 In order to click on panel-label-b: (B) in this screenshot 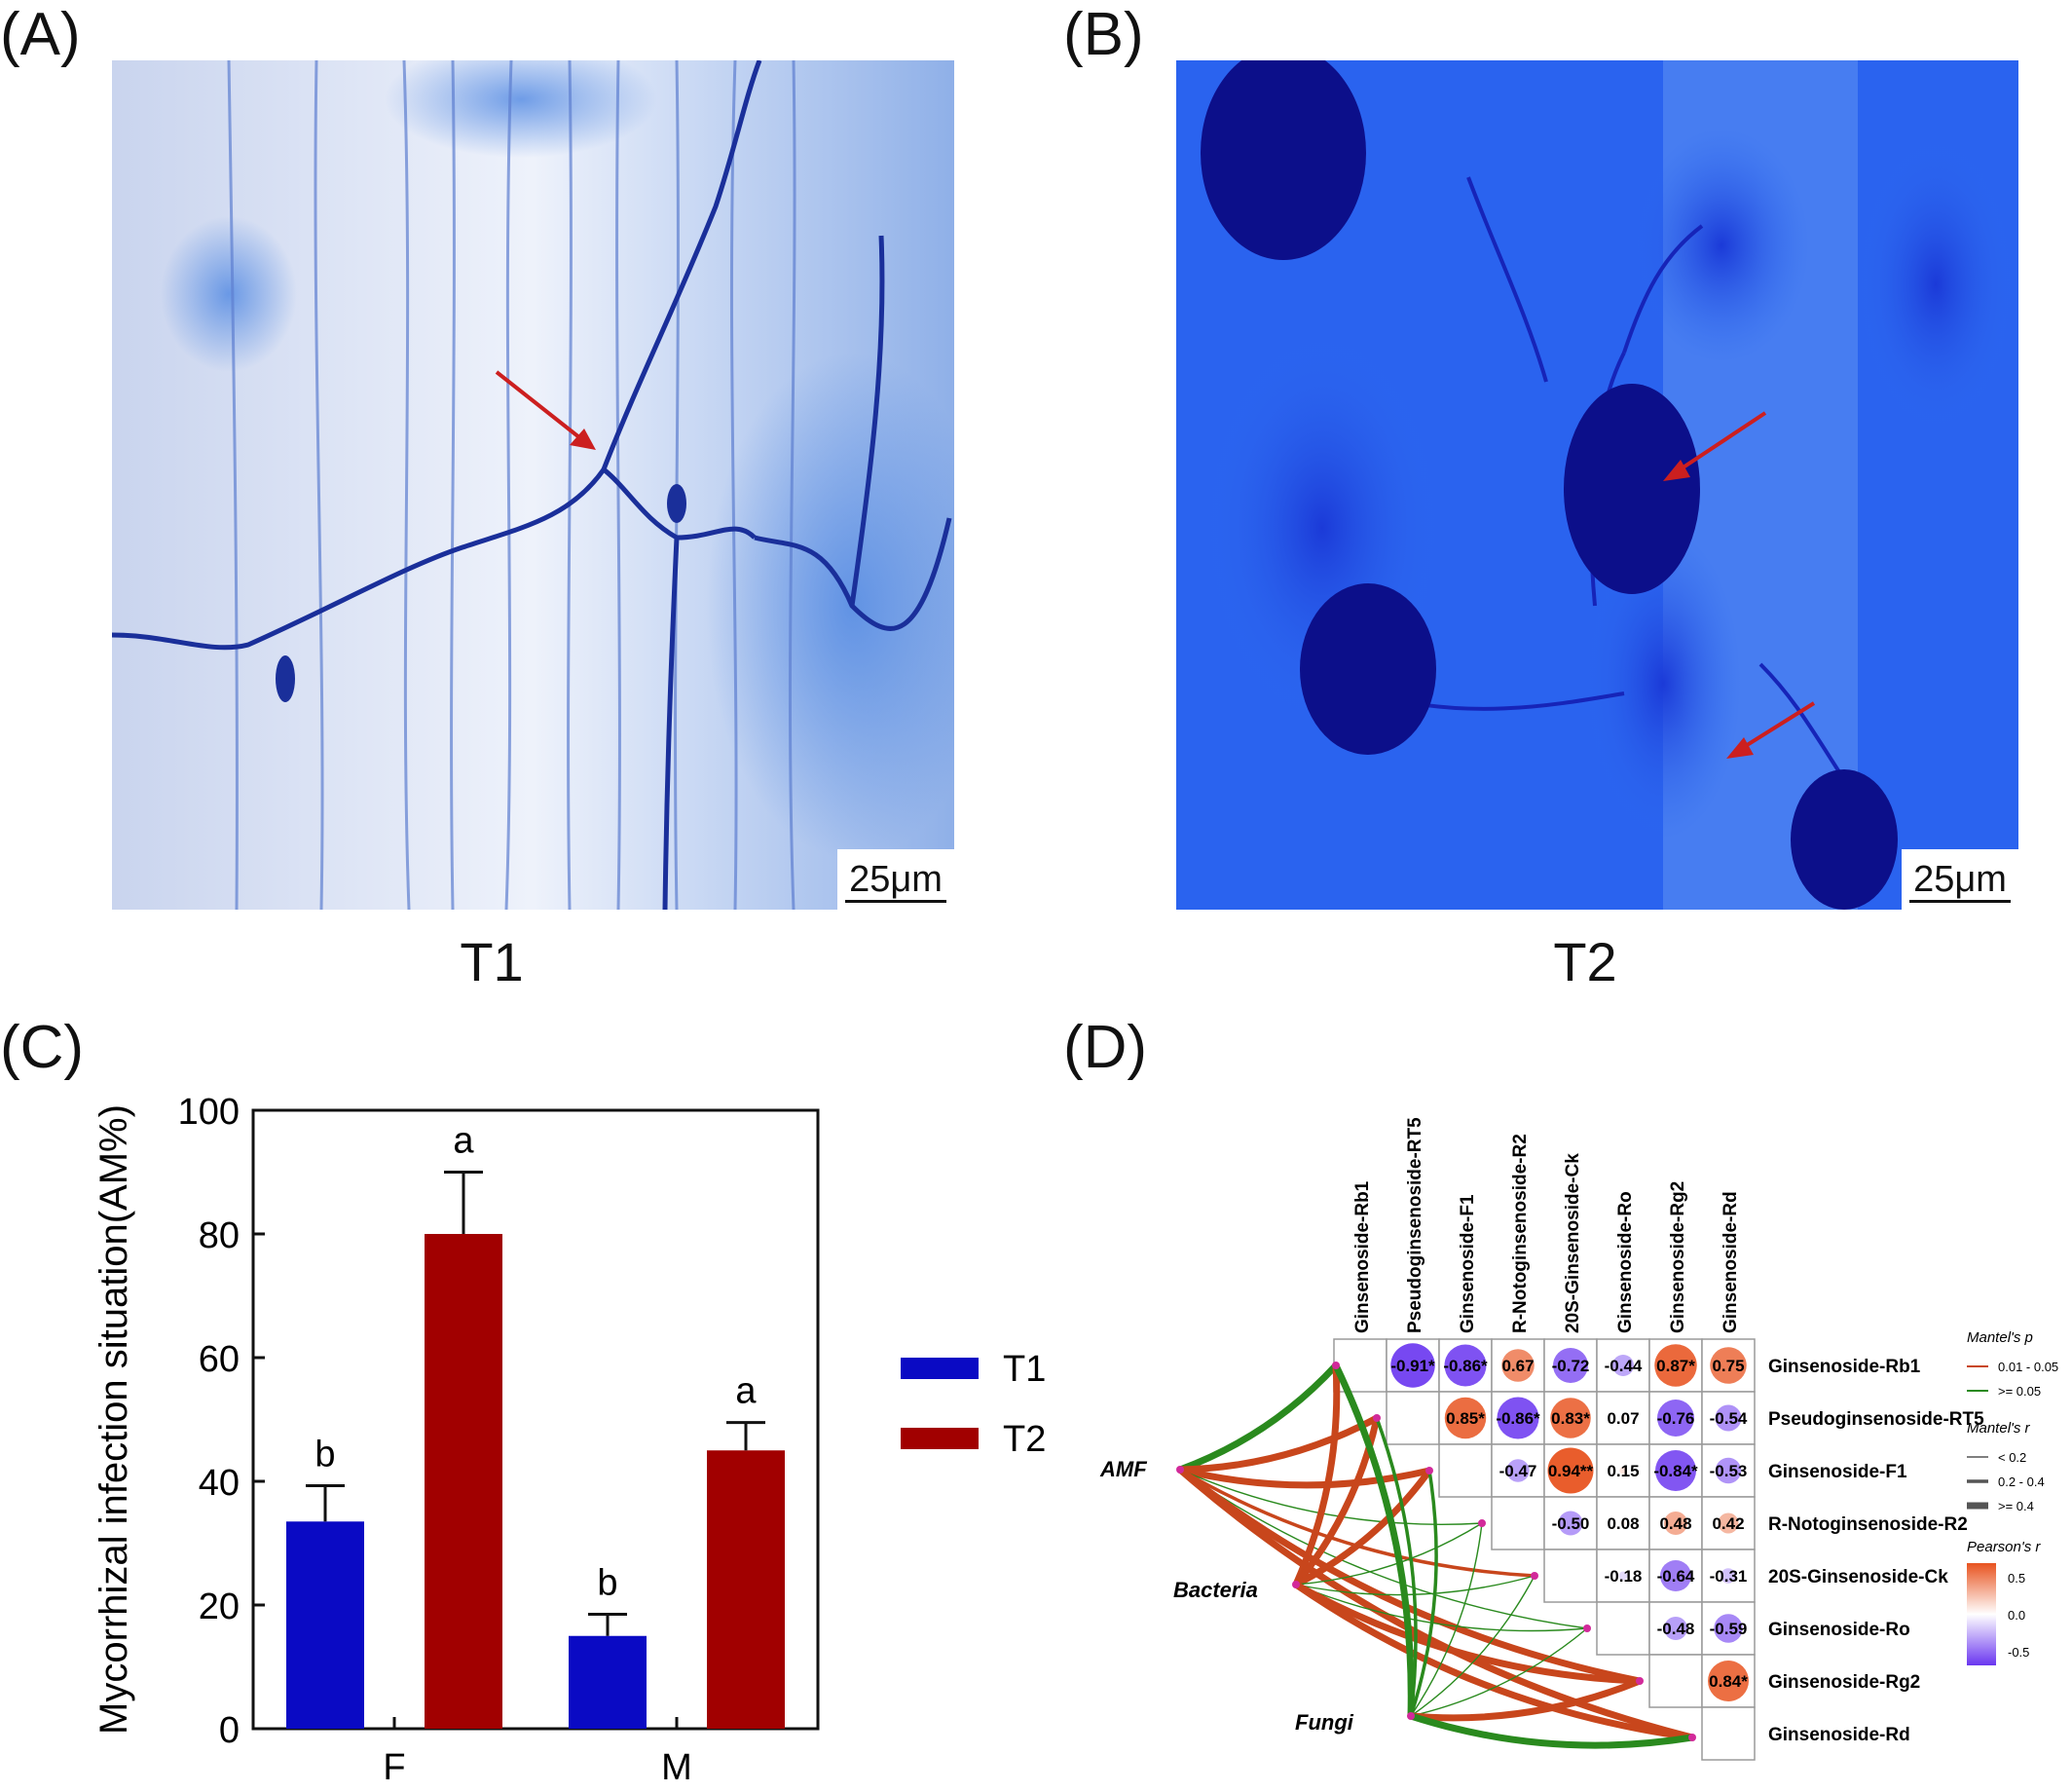, I will do `click(1103, 34)`.